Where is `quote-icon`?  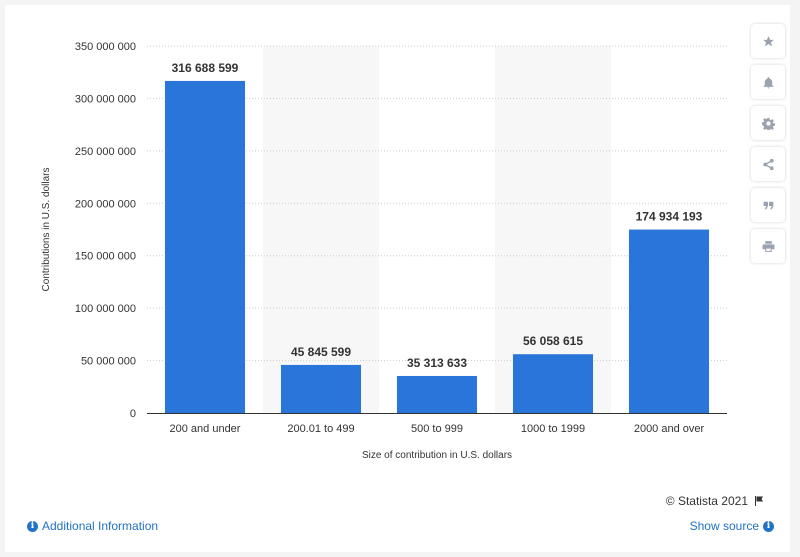 quote-icon is located at coordinates (768, 205).